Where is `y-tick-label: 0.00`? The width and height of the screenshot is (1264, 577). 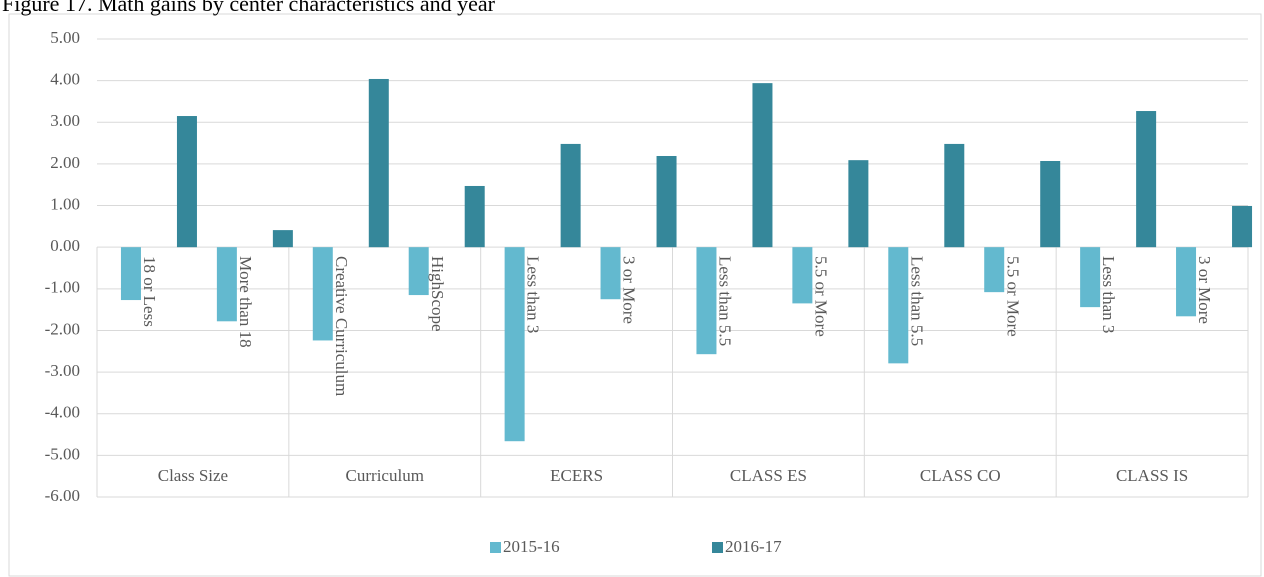
y-tick-label: 0.00 is located at coordinates (65, 245).